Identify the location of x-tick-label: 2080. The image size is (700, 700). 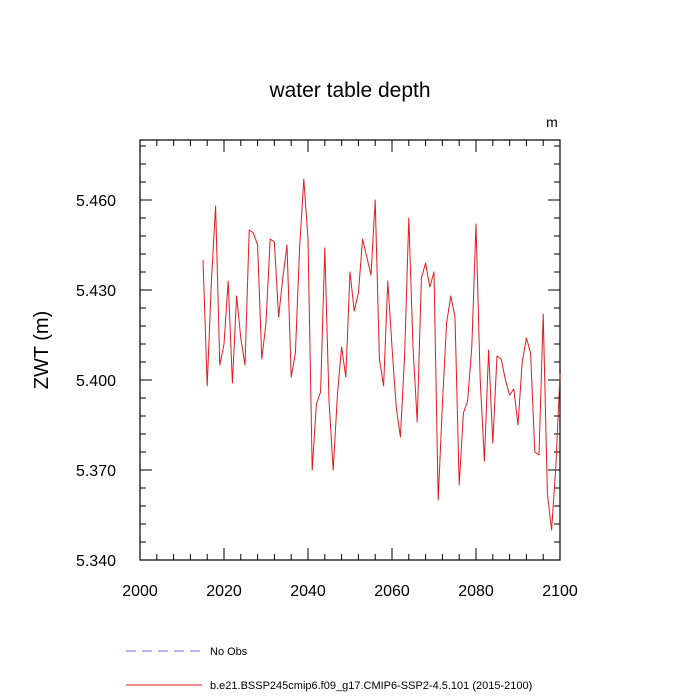
(476, 591).